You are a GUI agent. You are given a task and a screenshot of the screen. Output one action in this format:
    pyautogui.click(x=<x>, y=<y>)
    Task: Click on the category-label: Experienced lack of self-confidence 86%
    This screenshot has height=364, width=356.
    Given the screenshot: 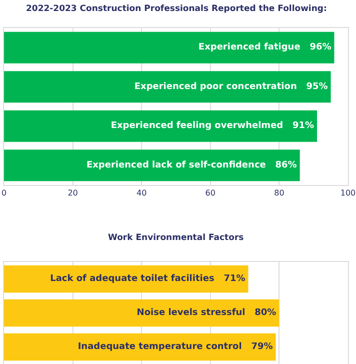 What is the action you would take?
    pyautogui.click(x=191, y=165)
    